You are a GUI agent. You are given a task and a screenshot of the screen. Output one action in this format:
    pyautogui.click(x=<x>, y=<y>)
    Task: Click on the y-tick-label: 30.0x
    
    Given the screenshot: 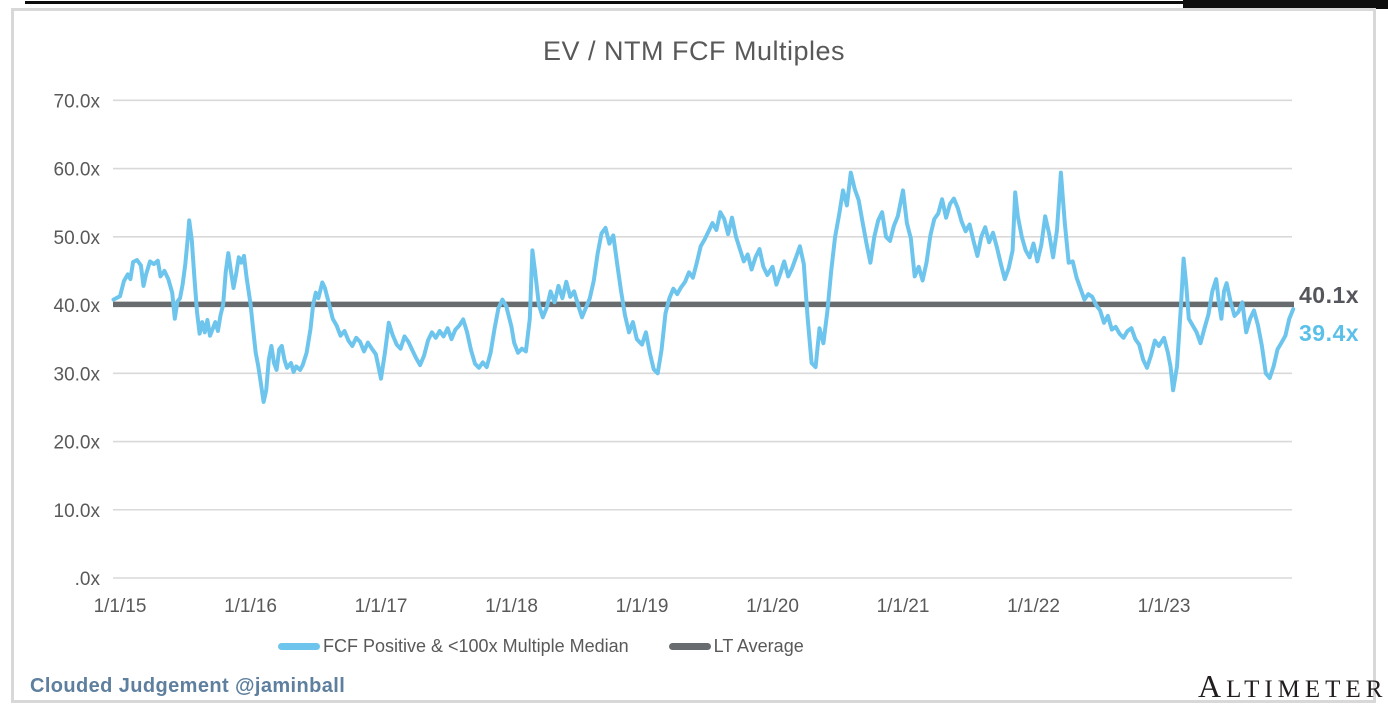 What is the action you would take?
    pyautogui.click(x=77, y=374)
    